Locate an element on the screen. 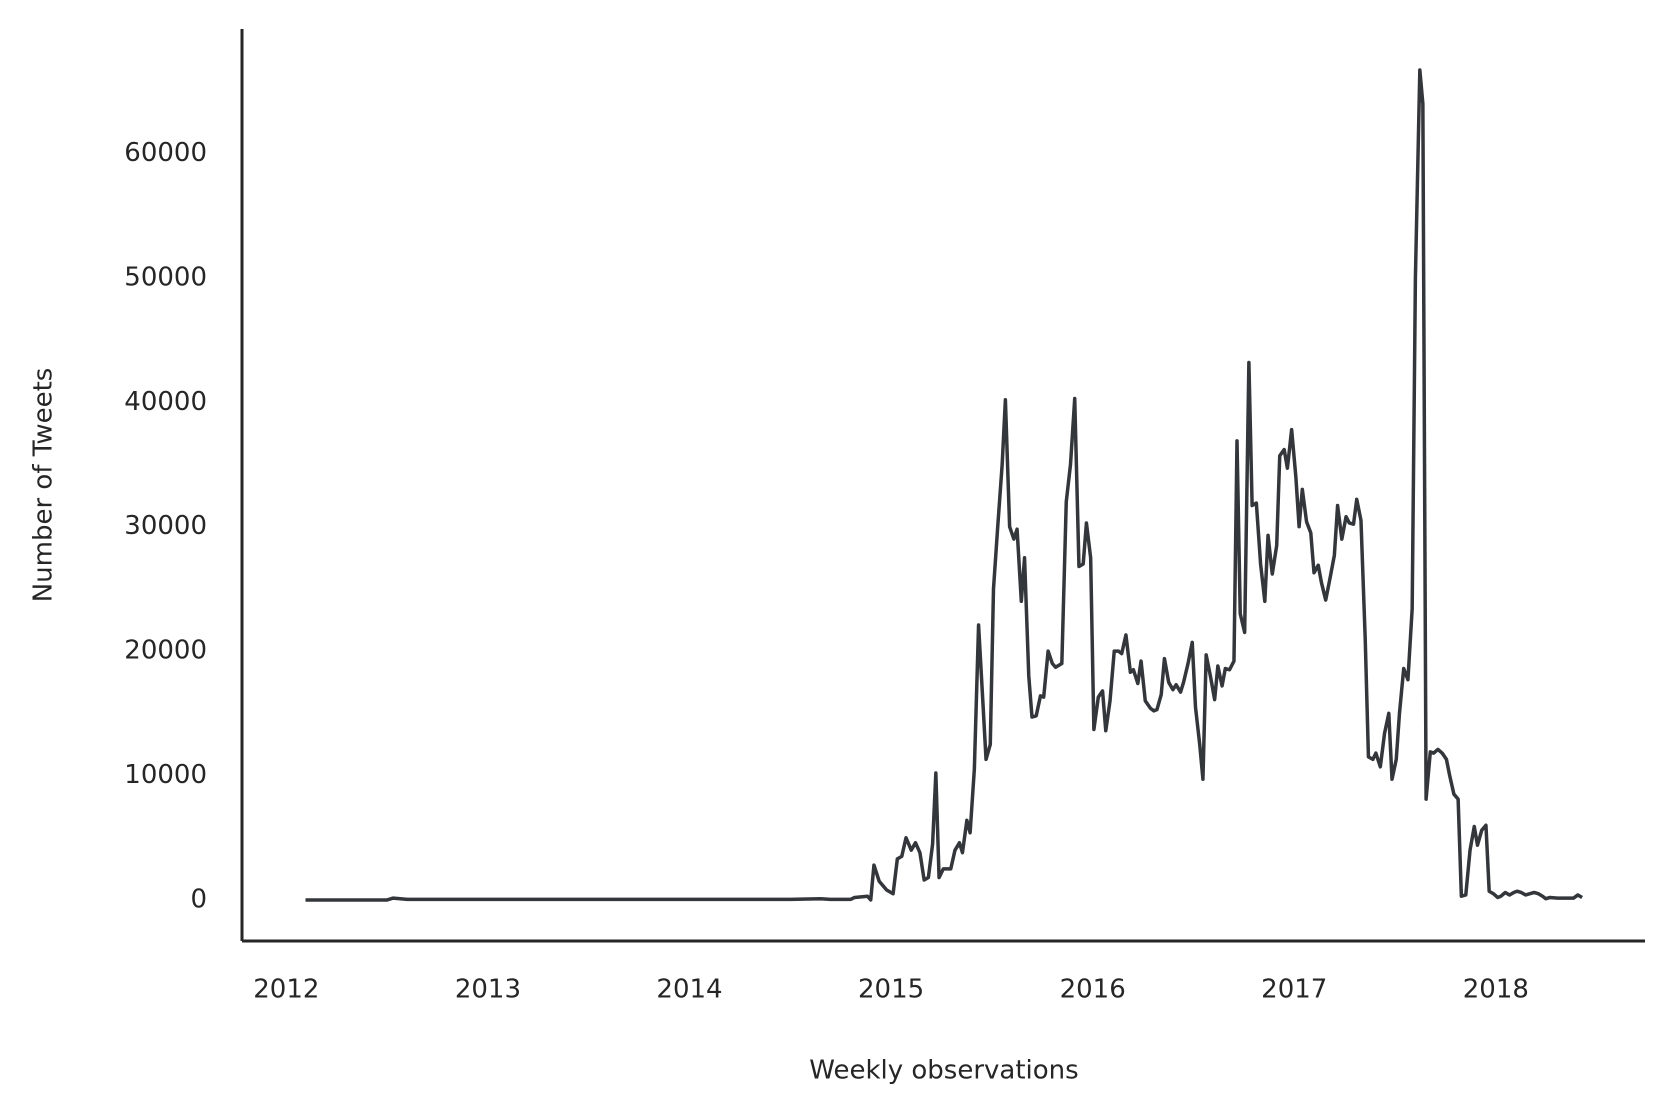 The height and width of the screenshot is (1113, 1666). y-tick-label: 40000 is located at coordinates (165, 402).